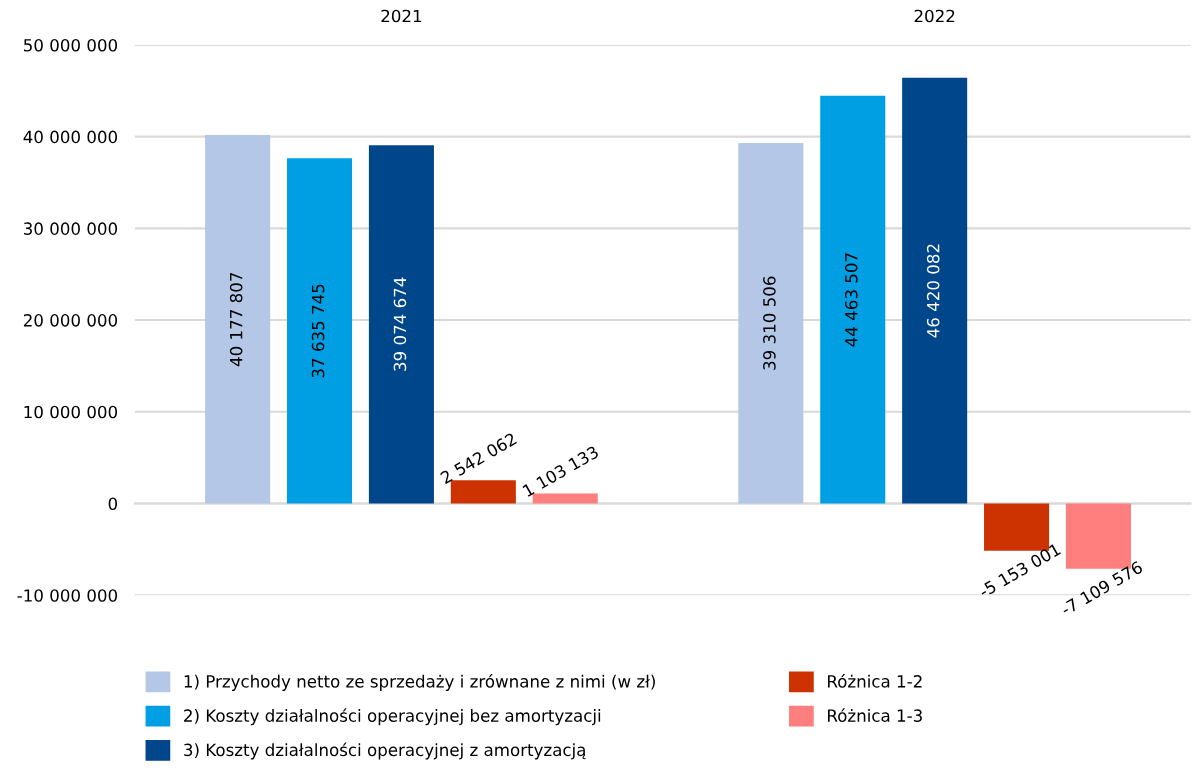  I want to click on x-tick-label: 2022, so click(934, 16).